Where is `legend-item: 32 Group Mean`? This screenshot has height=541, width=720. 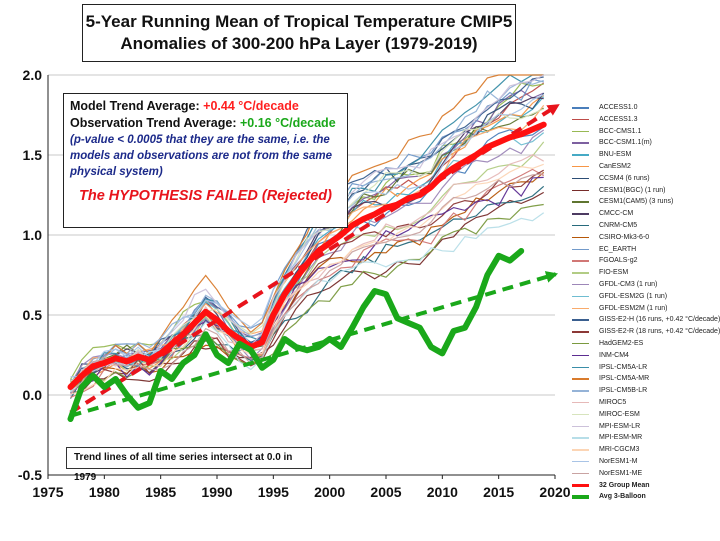
legend-item: 32 Group Mean is located at coordinates (645, 486).